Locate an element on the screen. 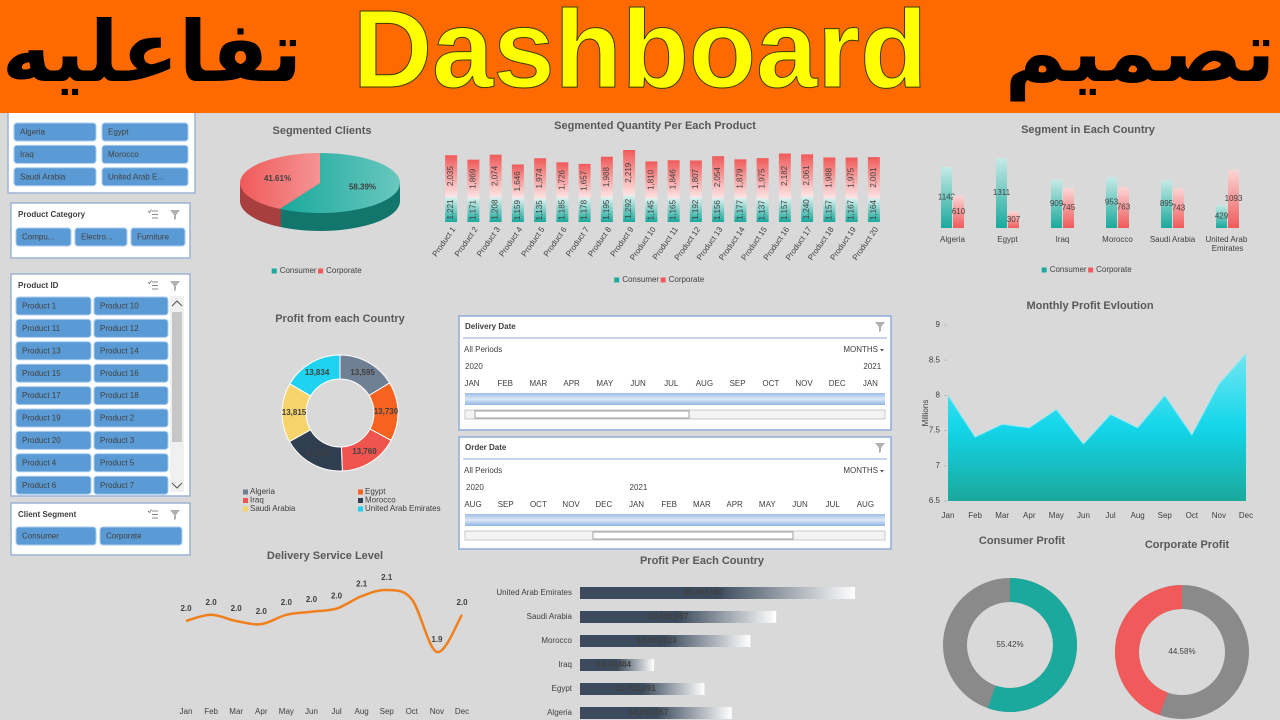 This screenshot has width=1280, height=720. button-label: Product 10 is located at coordinates (119, 306).